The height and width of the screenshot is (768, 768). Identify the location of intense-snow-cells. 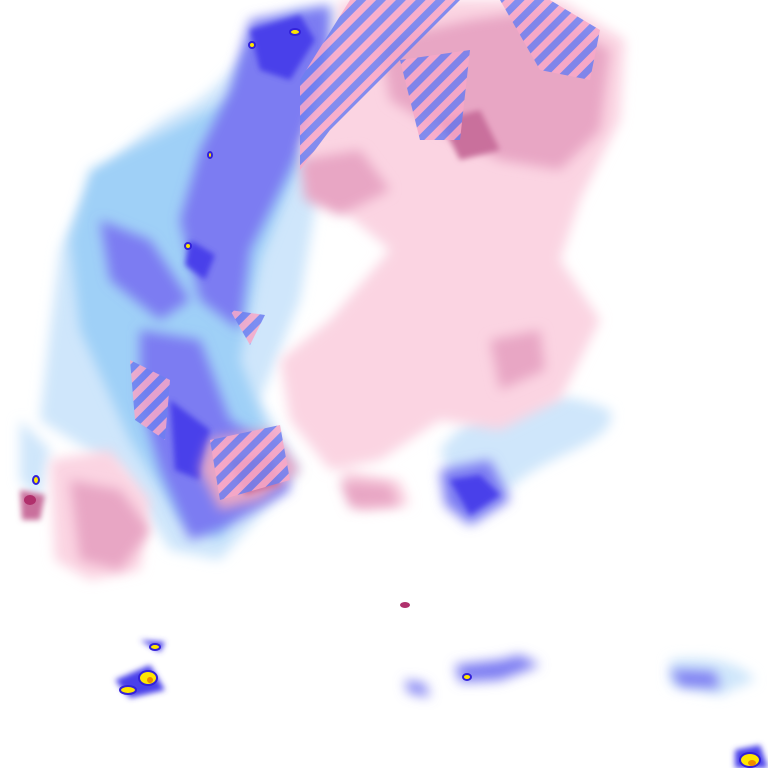
(217, 551).